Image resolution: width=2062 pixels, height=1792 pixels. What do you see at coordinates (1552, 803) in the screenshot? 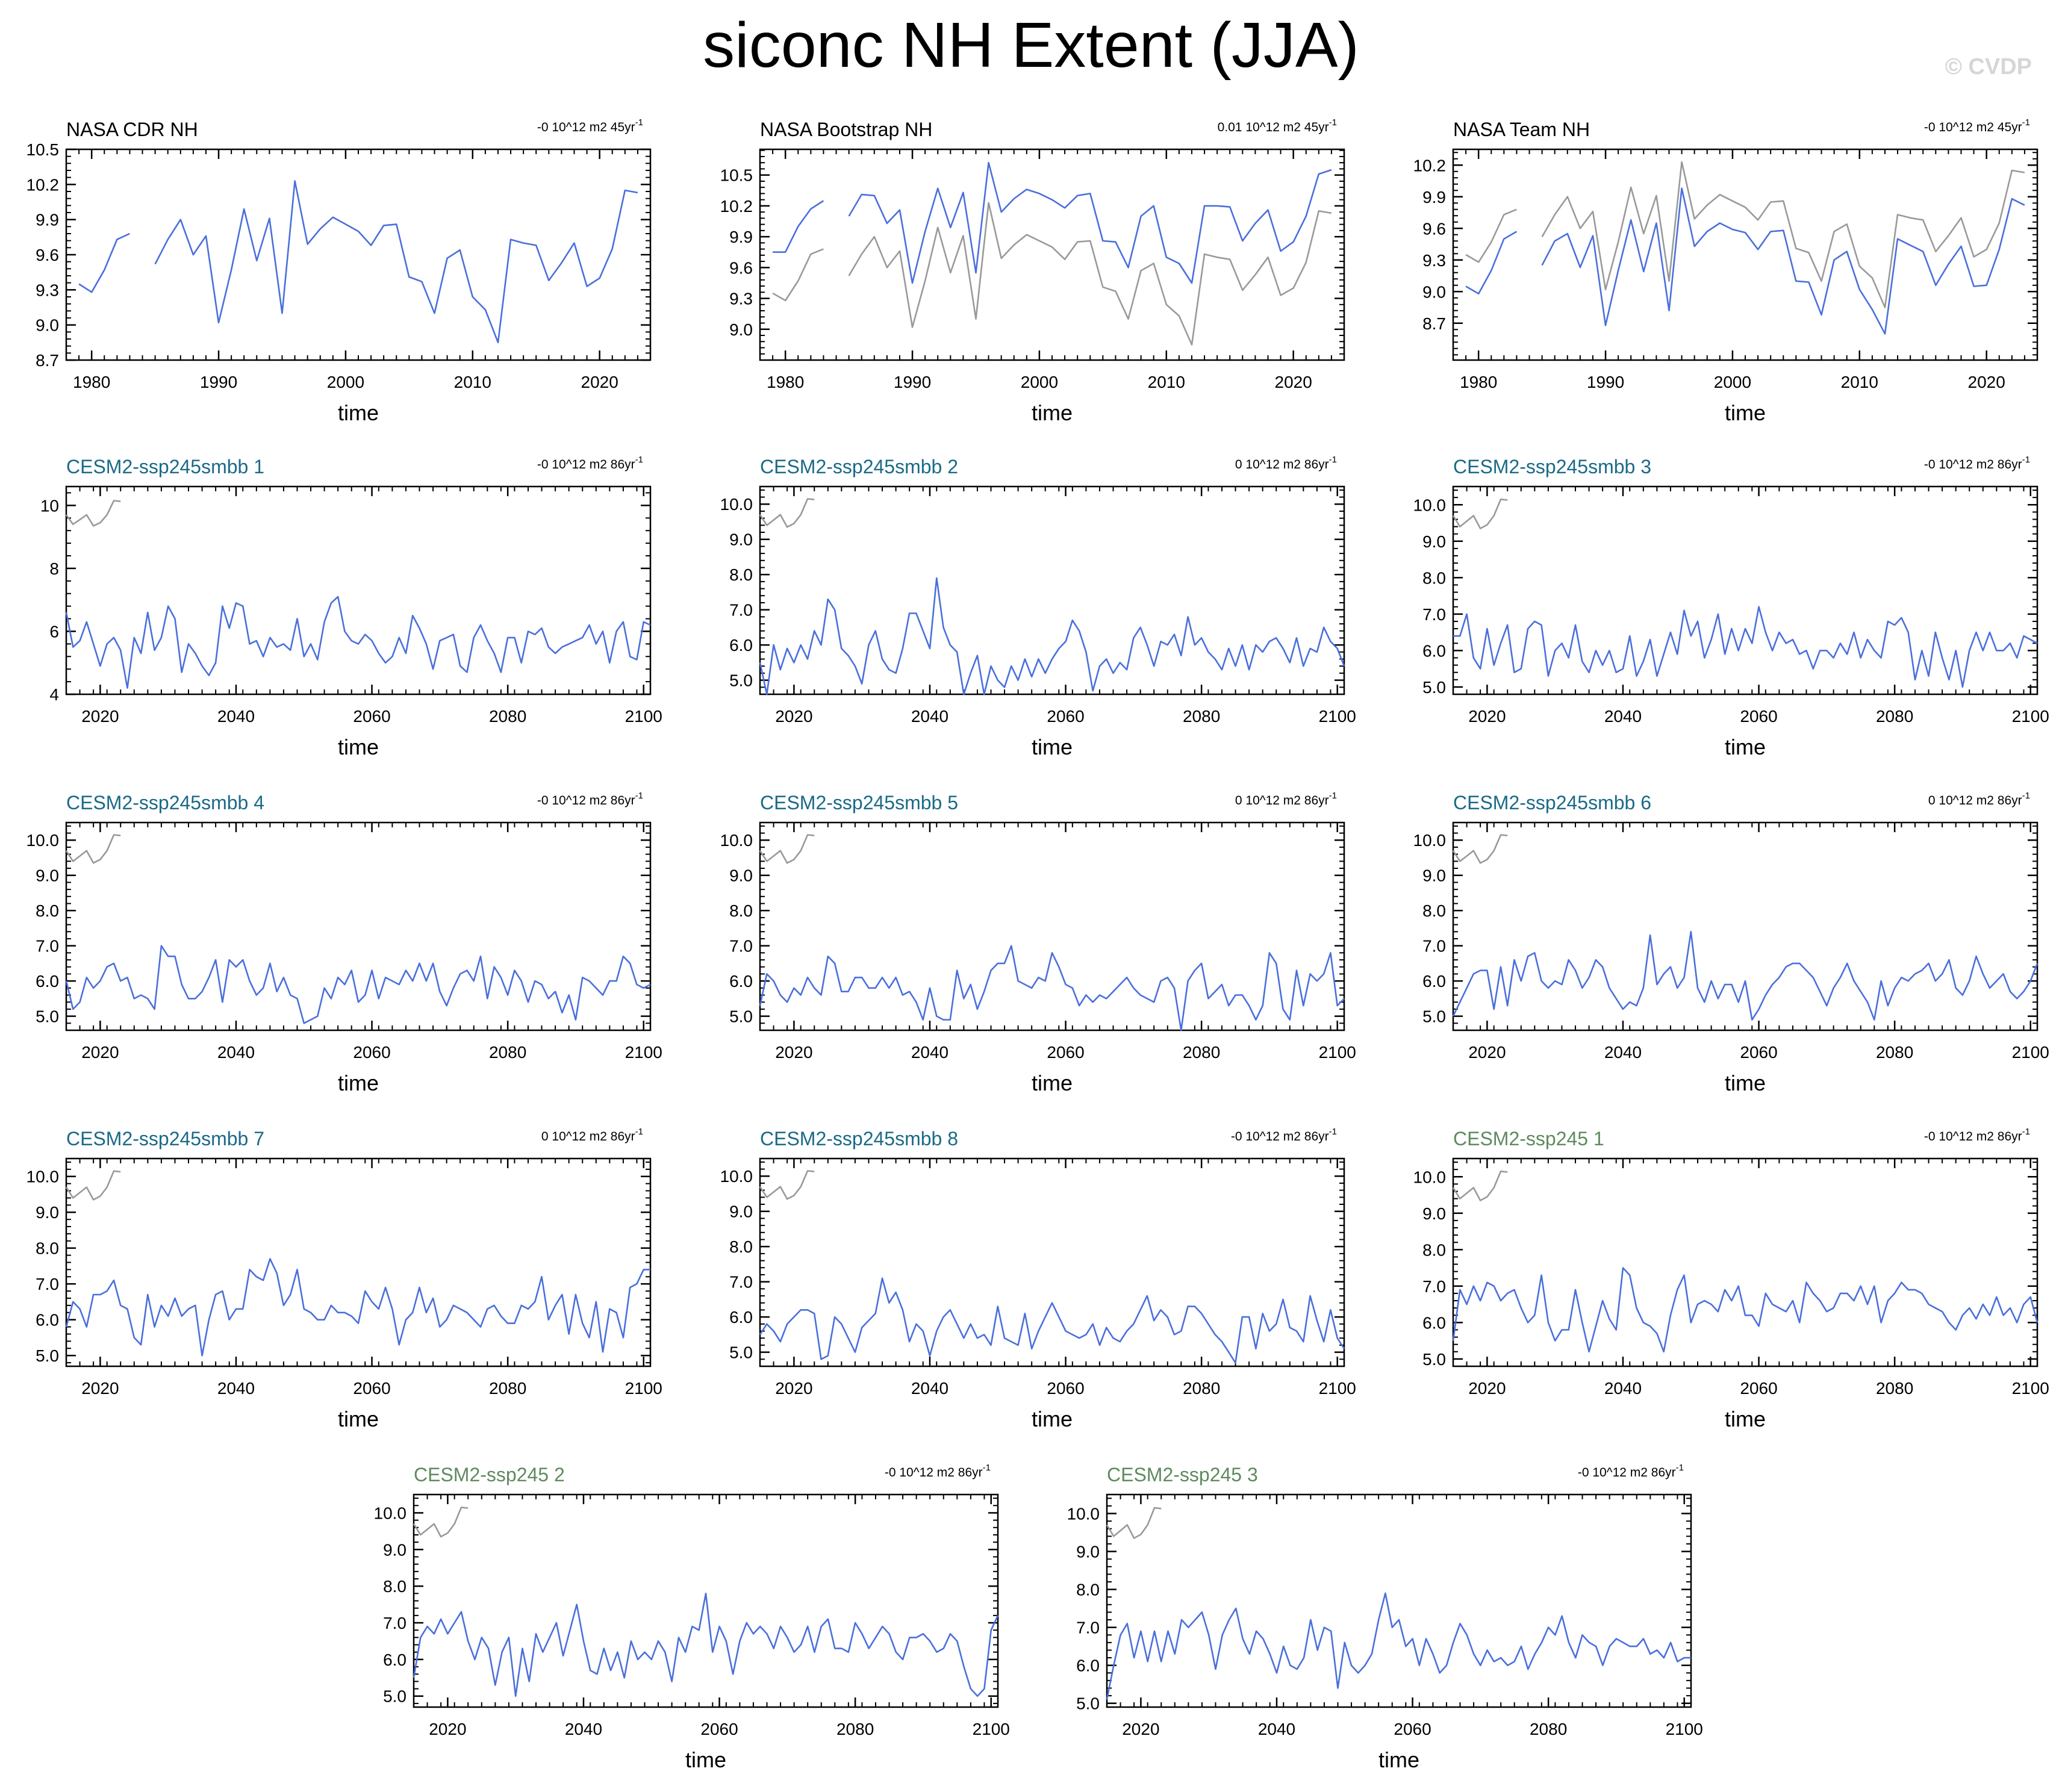
I see `chart-title: CESM2-ssp245smbb 6` at bounding box center [1552, 803].